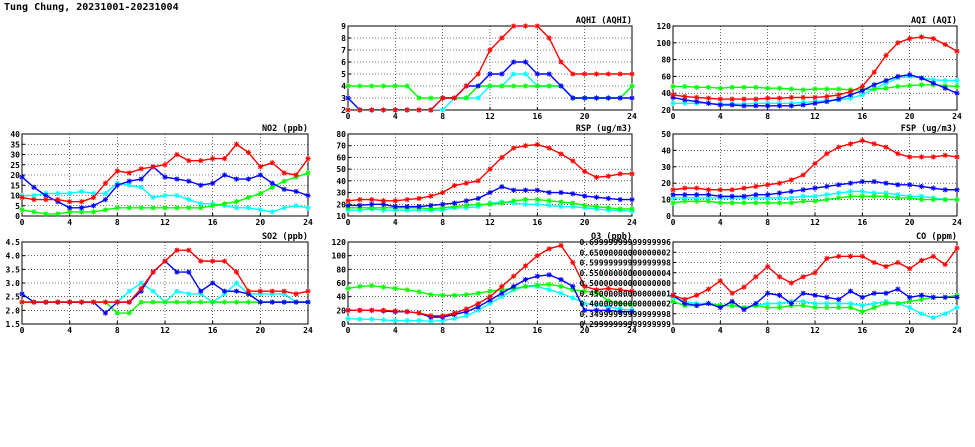 Image resolution: width=975 pixels, height=447 pixels. What do you see at coordinates (17, 216) in the screenshot?
I see `y-tick-label: 0` at bounding box center [17, 216].